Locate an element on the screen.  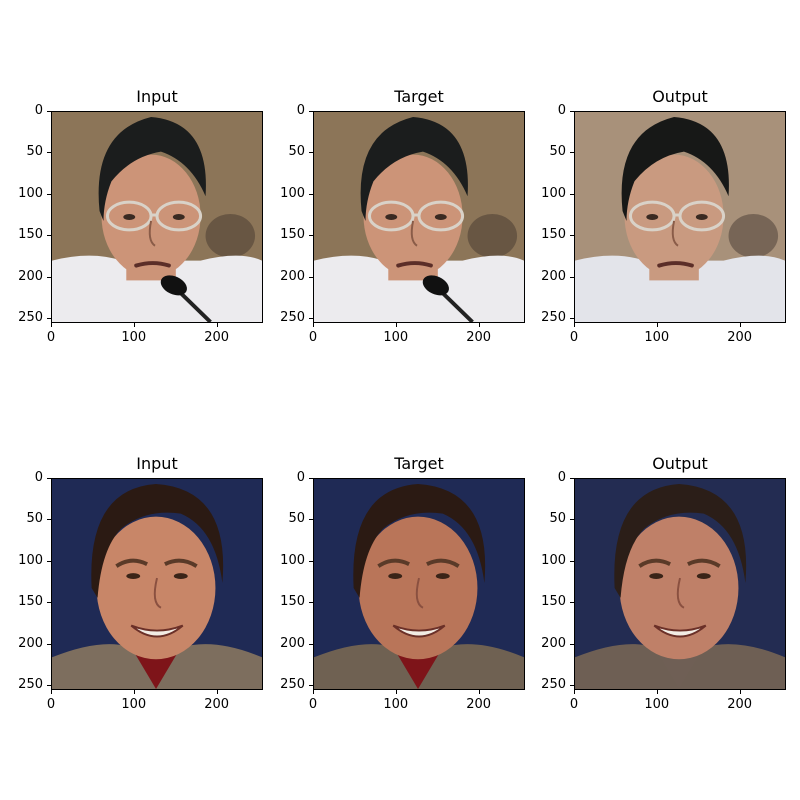
panel-title: Output is located at coordinates (680, 96).